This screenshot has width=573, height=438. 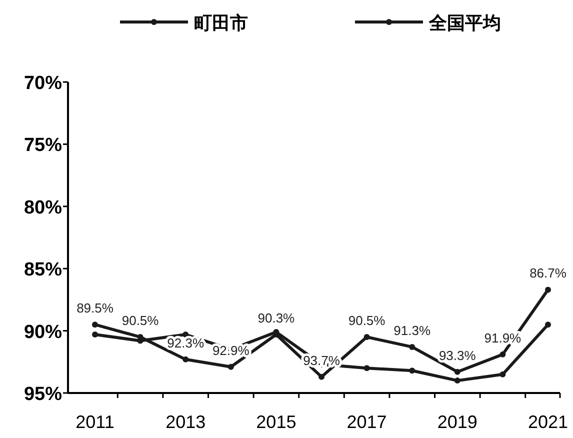 I want to click on data-label: 91.3%, so click(x=412, y=330).